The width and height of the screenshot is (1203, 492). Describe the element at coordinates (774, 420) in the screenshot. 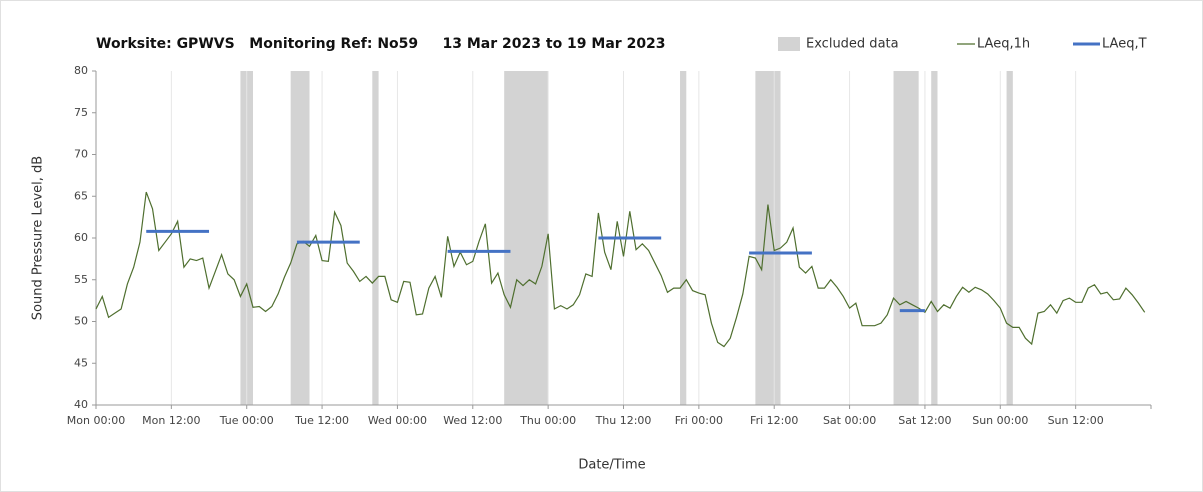

I see `x-tick-label: Fri 12:00` at that location.